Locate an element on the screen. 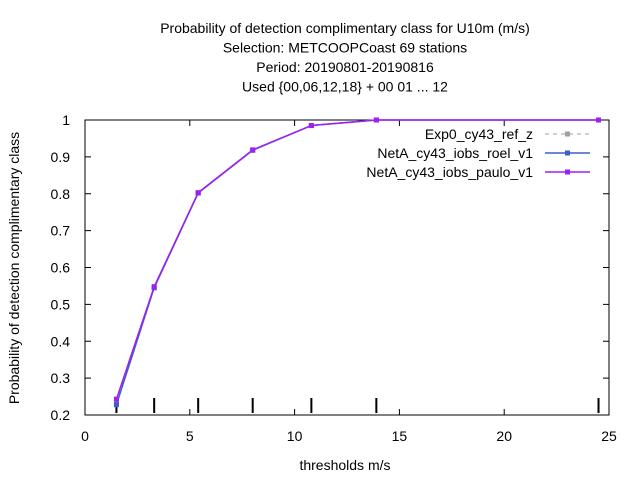 The image size is (640, 480). x-axis-label: thresholds m/s is located at coordinates (344, 465).